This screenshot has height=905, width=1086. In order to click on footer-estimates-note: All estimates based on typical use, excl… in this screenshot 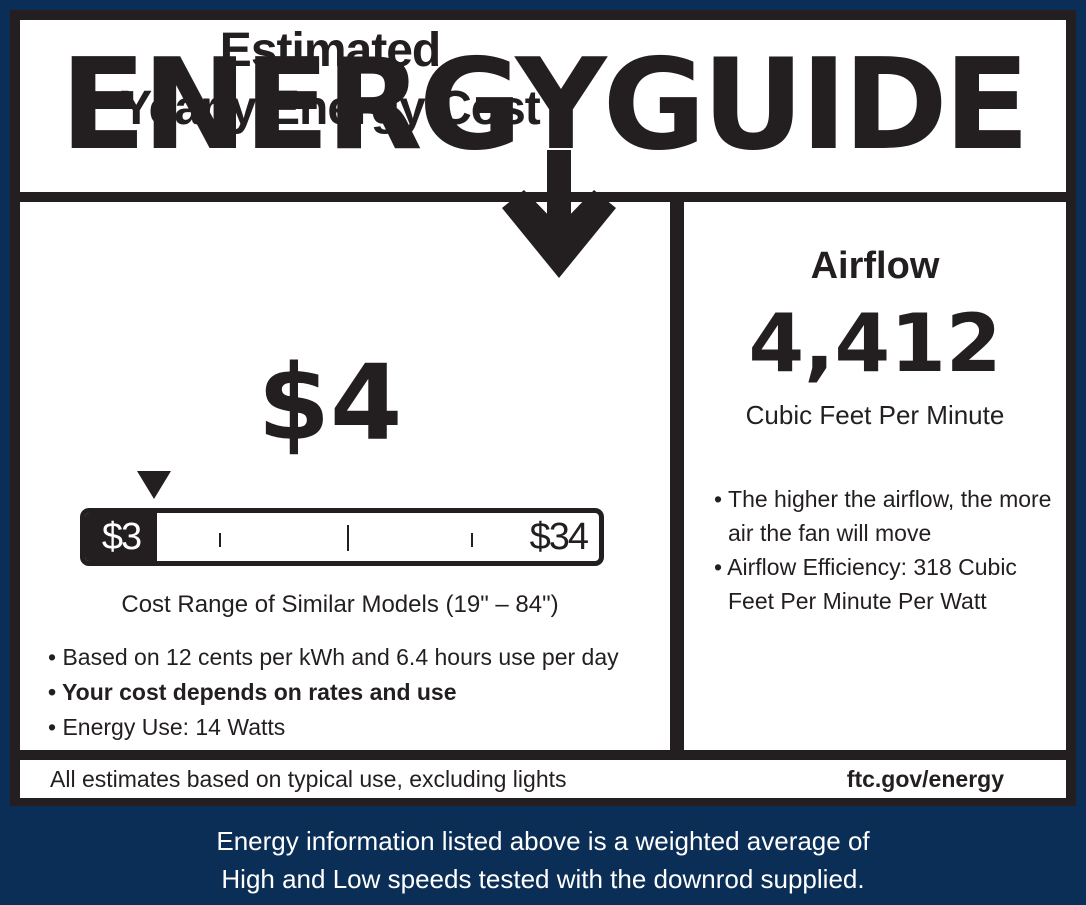, I will do `click(308, 779)`.